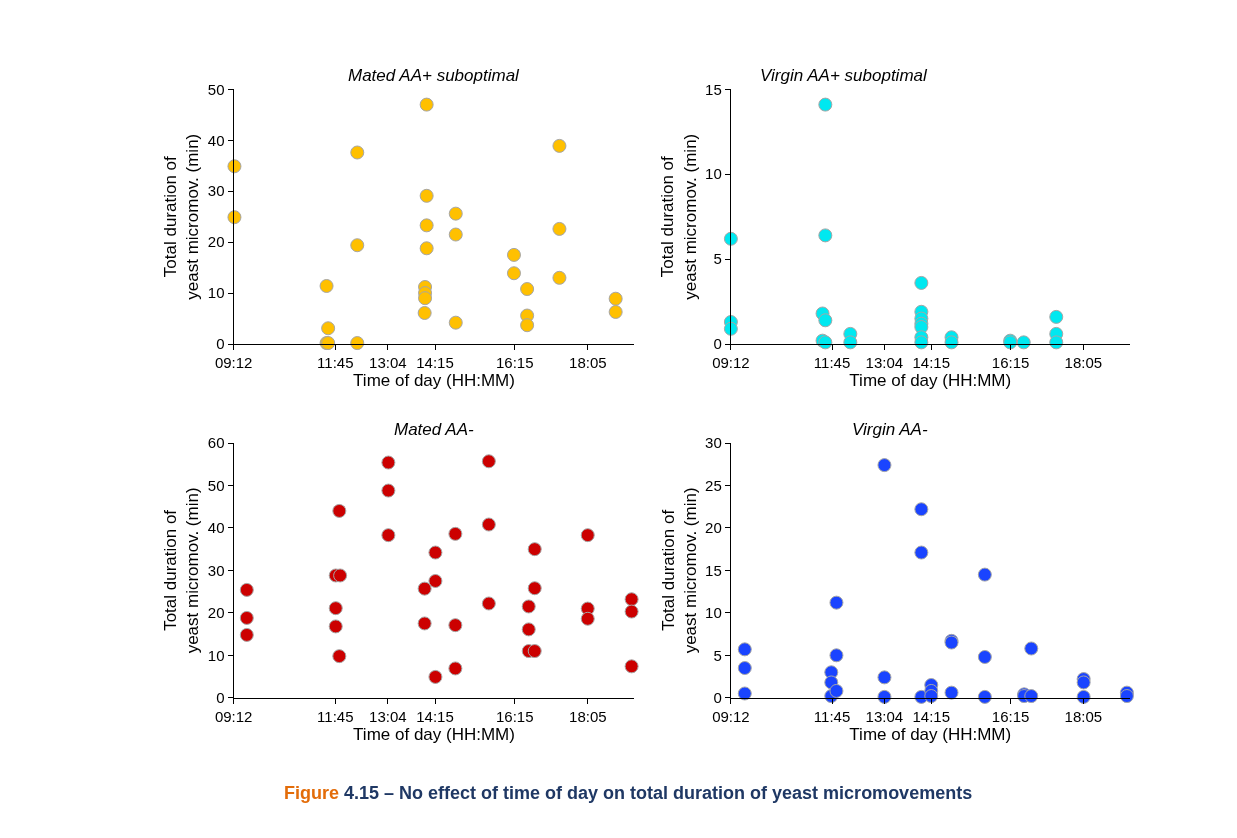 The image size is (1237, 838). Describe the element at coordinates (216, 613) in the screenshot. I see `y-tick-label: 20` at that location.